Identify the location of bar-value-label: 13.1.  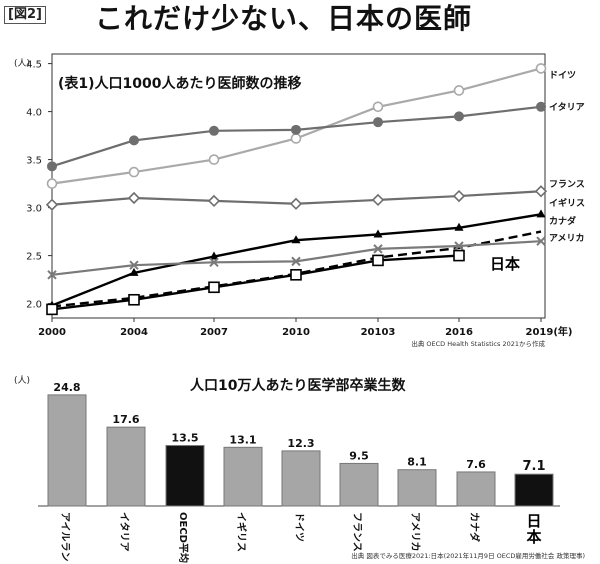
(242, 439).